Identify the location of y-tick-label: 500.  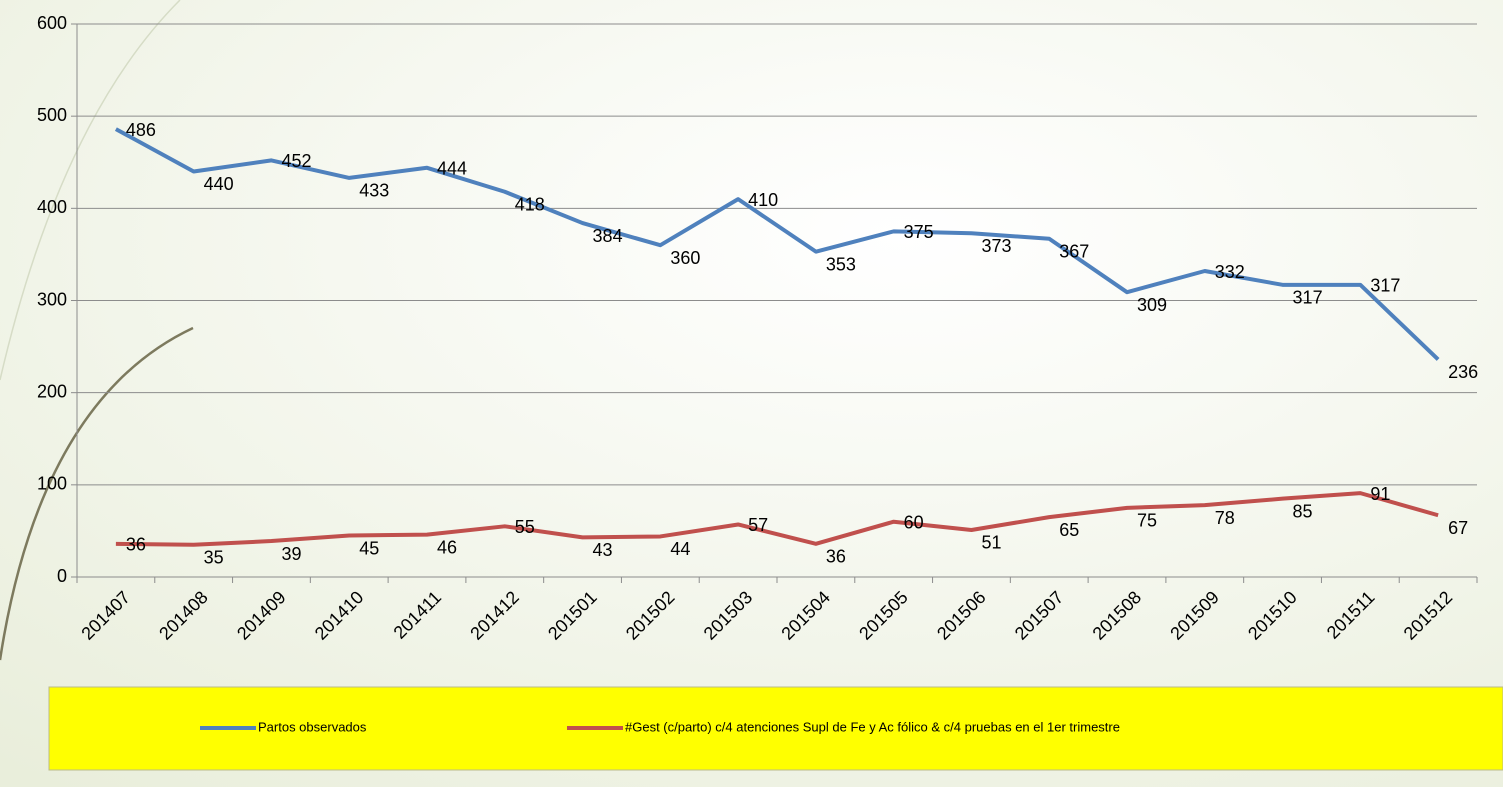
(52, 115).